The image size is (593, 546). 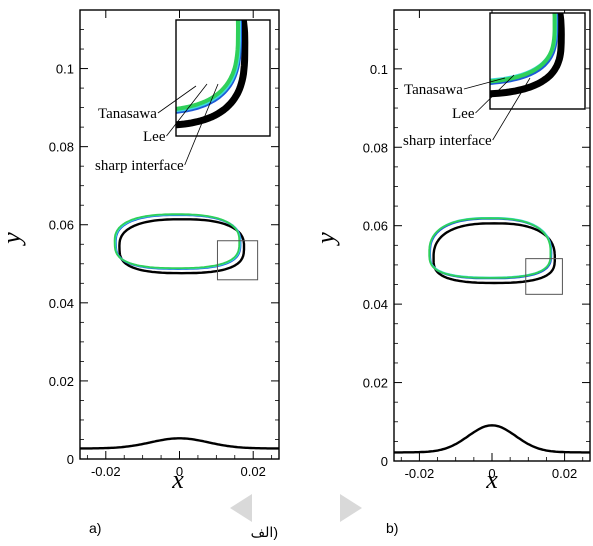 What do you see at coordinates (351, 508) in the screenshot?
I see `watermark-arrow-right` at bounding box center [351, 508].